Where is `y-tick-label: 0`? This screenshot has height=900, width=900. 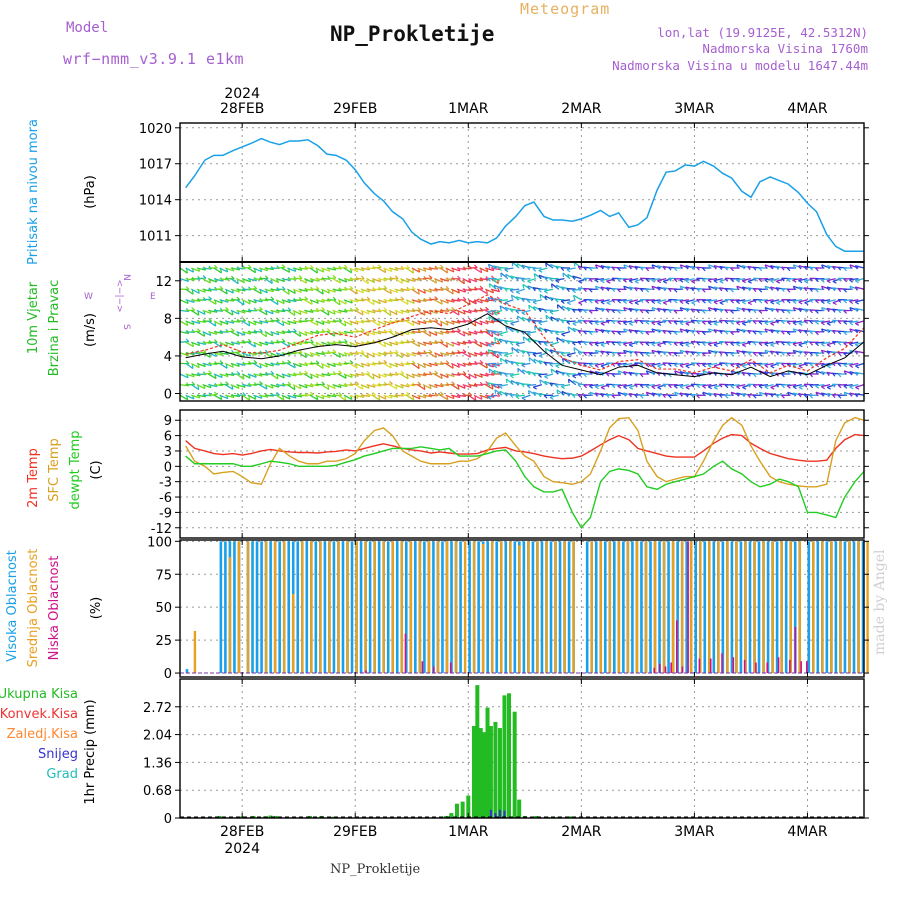
y-tick-label: 0 is located at coordinates (168, 467).